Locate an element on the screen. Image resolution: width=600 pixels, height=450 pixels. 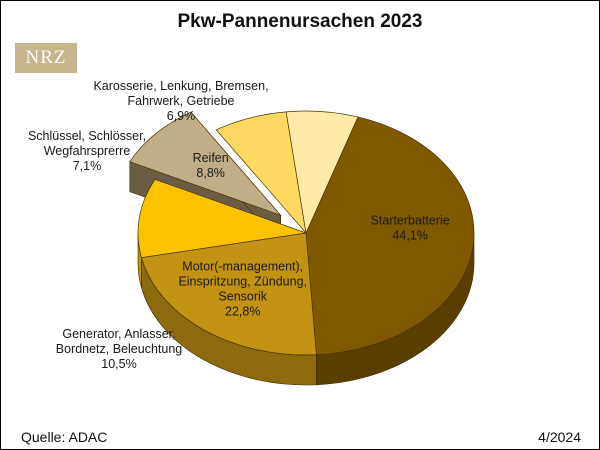
pie-slice-motor-management-einspritzung-zundung-sensorik is located at coordinates (229, 294).